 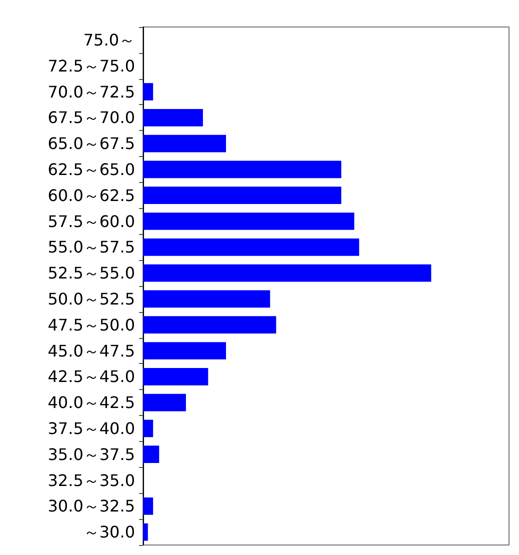 I want to click on y-tick-label: 32.5～35.0, so click(x=91, y=480).